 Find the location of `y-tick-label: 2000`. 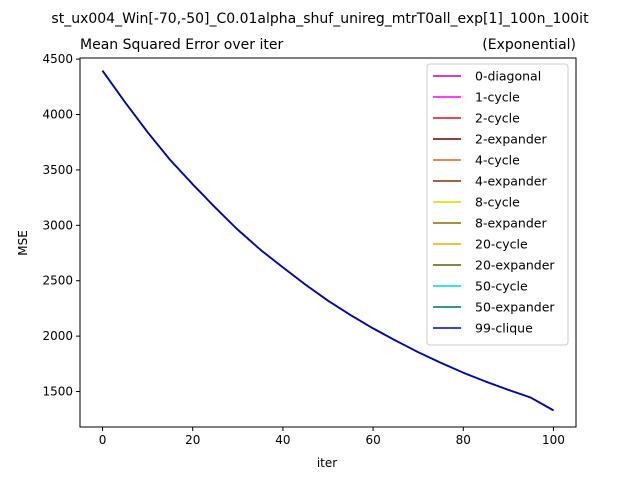

y-tick-label: 2000 is located at coordinates (57, 336).